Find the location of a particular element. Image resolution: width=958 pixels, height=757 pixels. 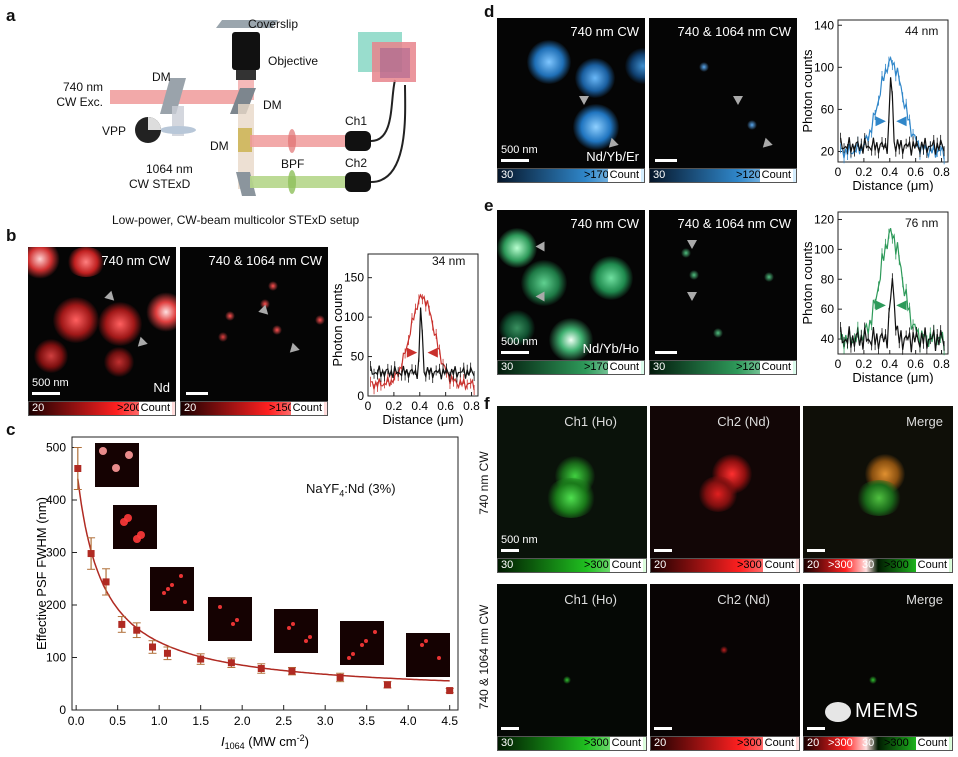

wechat-icon is located at coordinates (838, 712).